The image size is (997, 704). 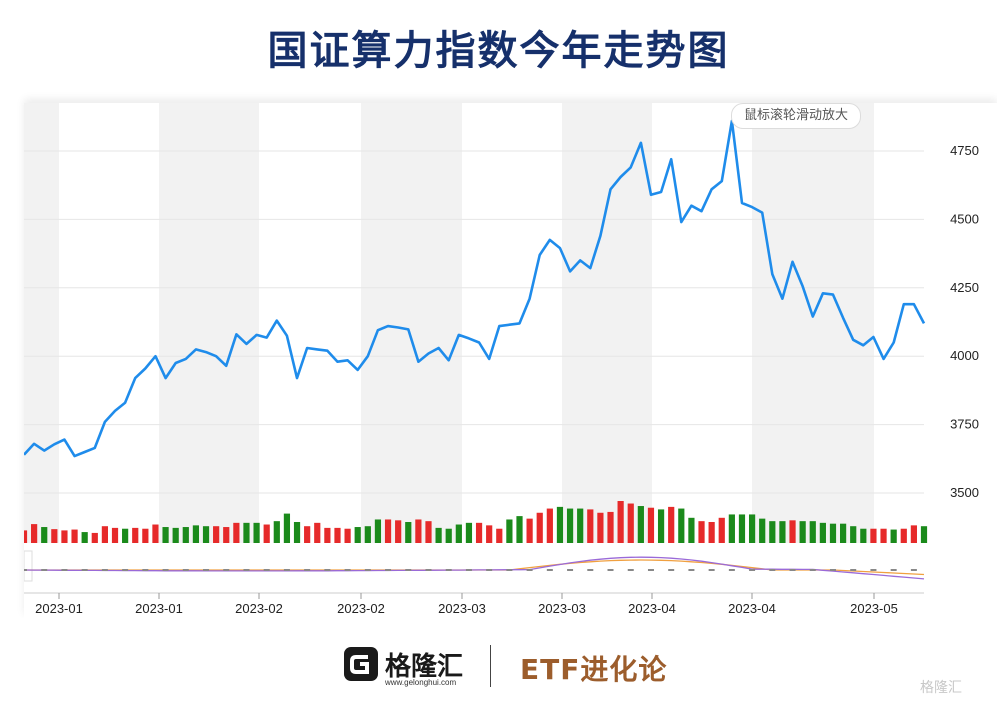 What do you see at coordinates (964, 424) in the screenshot?
I see `y-tick-label: 3750` at bounding box center [964, 424].